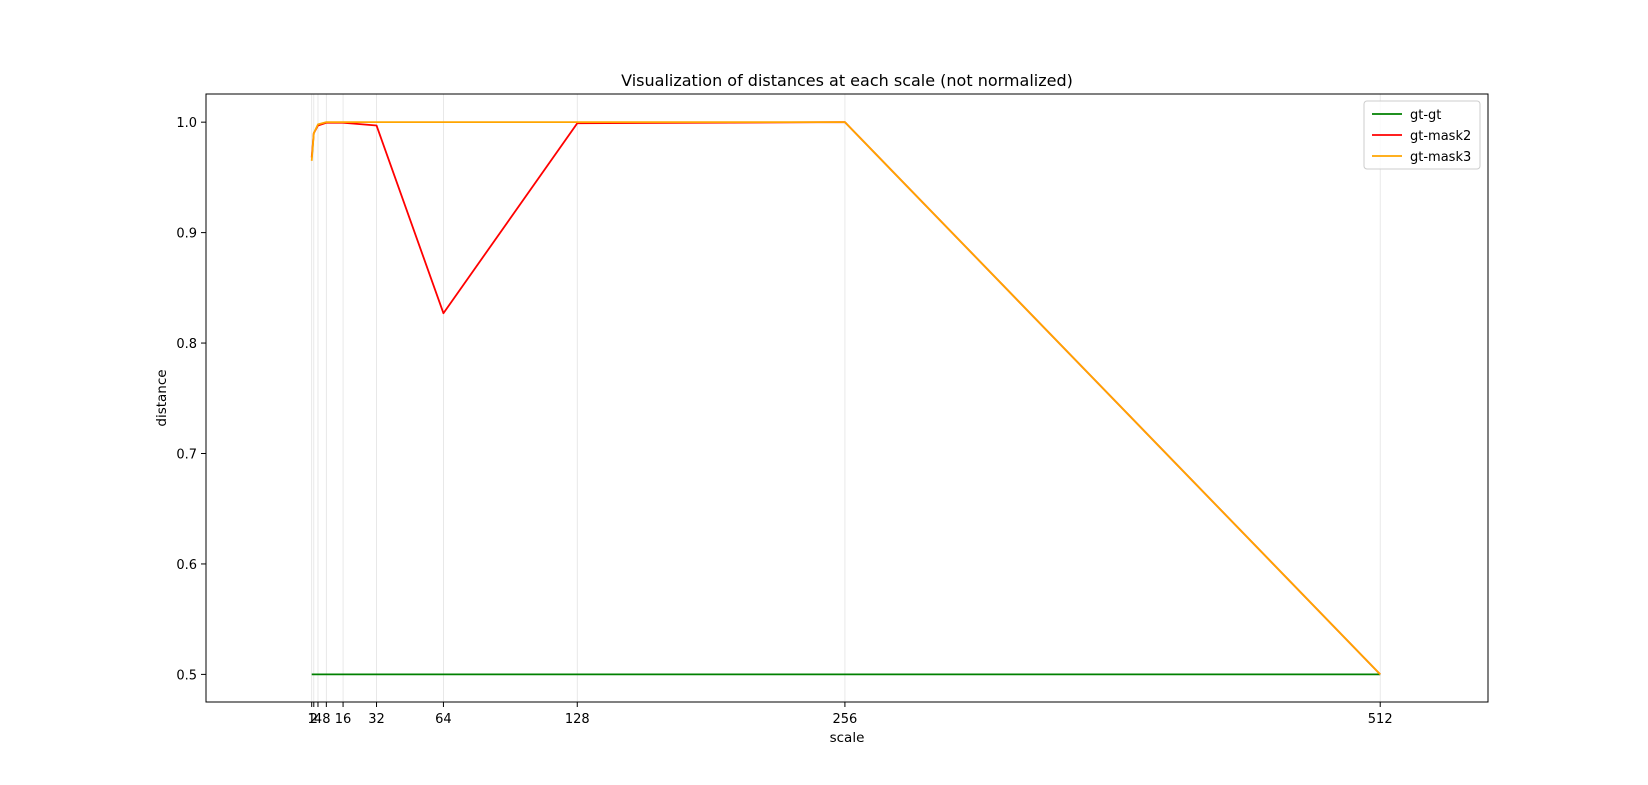 This screenshot has width=1648, height=785. I want to click on y-axis-ticks: 0.5 0.6 0.7 0.8 0.9 1.0, so click(191, 399).